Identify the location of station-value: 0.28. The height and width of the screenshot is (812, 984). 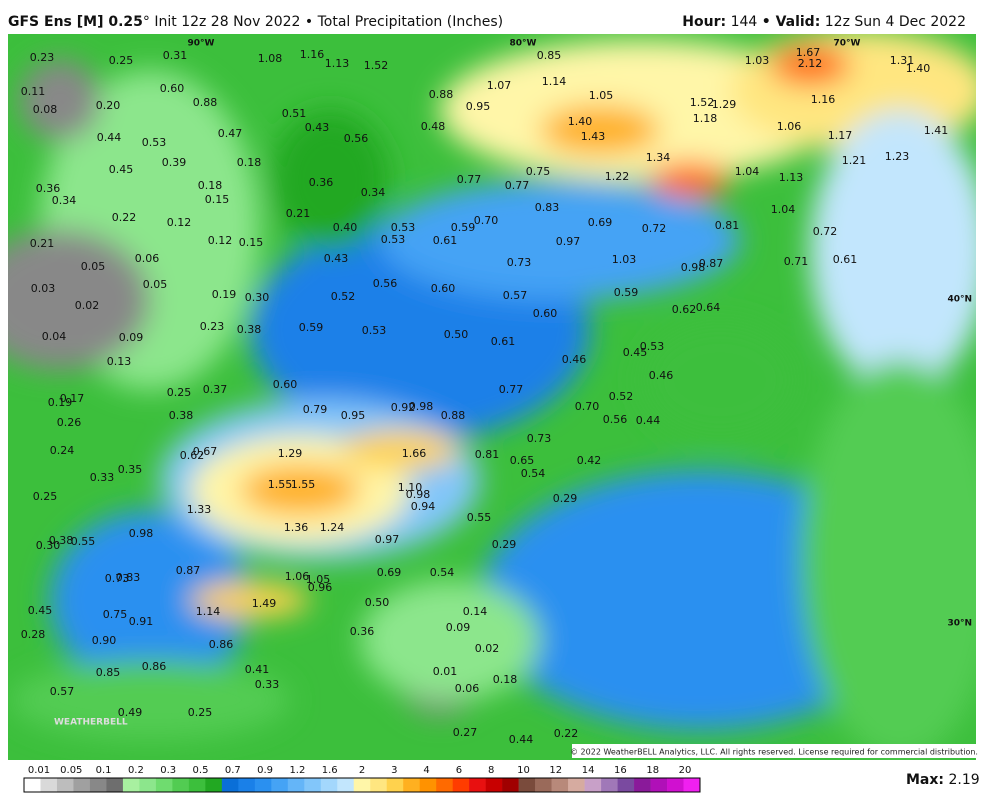
(33, 634).